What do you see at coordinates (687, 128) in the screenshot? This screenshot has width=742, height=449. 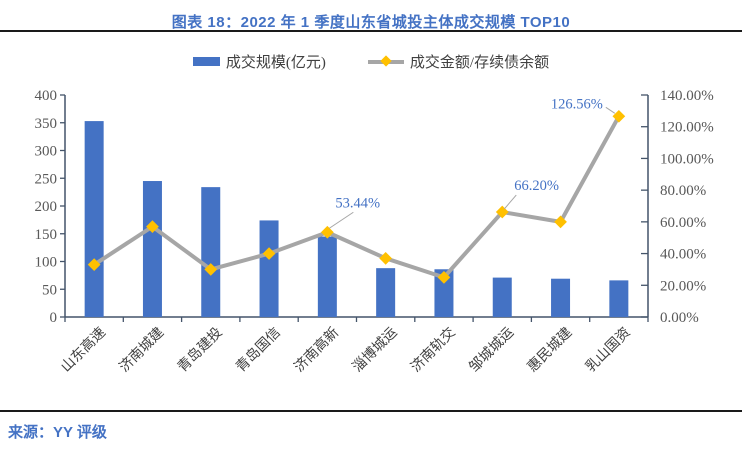 I see `right-axis-tick-label: 120.00%` at bounding box center [687, 128].